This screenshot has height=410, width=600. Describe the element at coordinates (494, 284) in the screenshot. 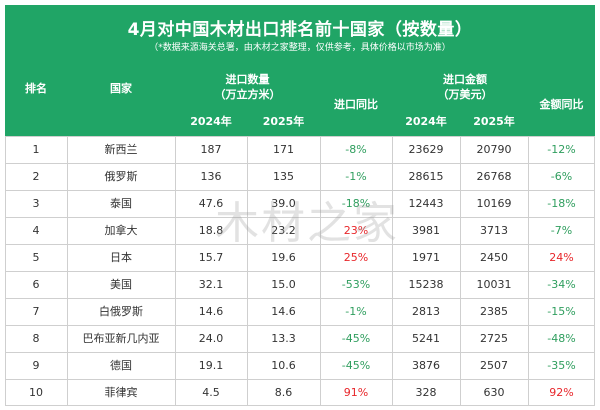

I see `cell-val2025: 10031` at that location.